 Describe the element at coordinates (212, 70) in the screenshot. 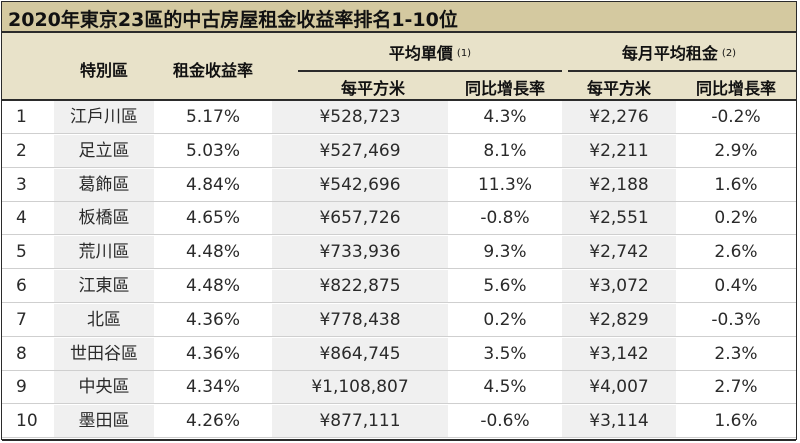

I see `header-yield: 租金收益率` at that location.